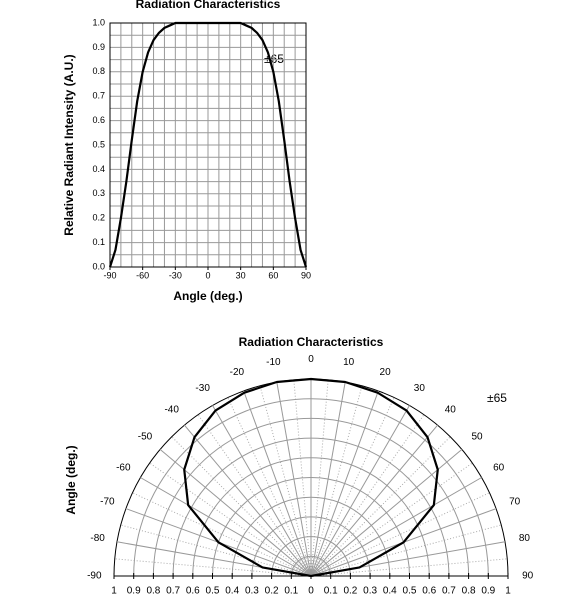 This screenshot has height=603, width=575. What do you see at coordinates (451, 410) in the screenshot?
I see `theta-tick-label: 40` at bounding box center [451, 410].